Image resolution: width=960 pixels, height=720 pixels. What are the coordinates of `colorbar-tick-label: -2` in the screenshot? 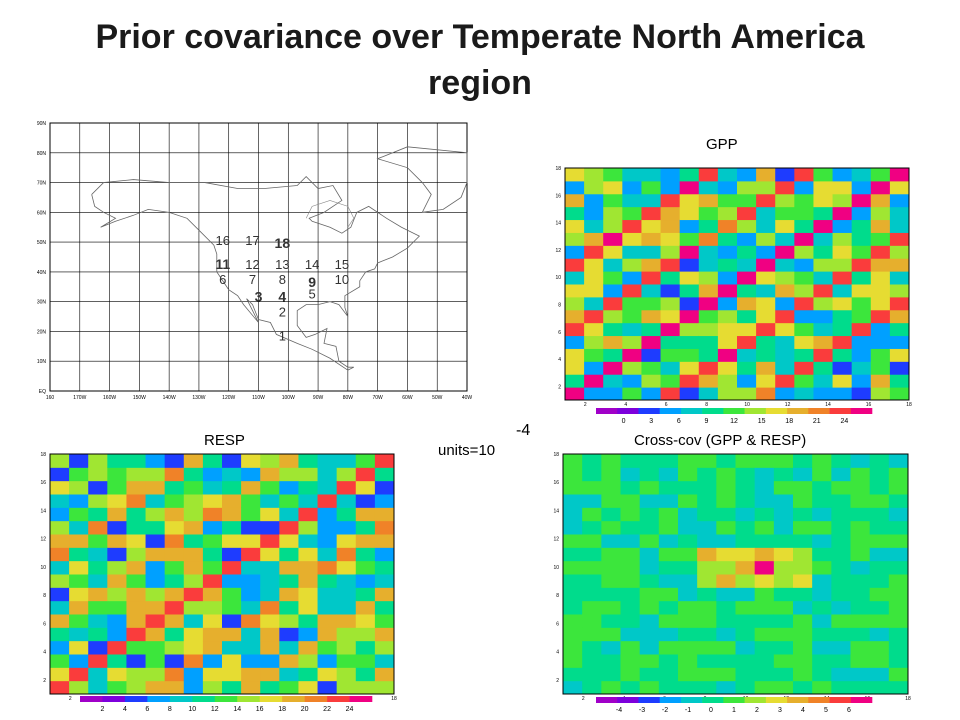 It's located at (665, 710).